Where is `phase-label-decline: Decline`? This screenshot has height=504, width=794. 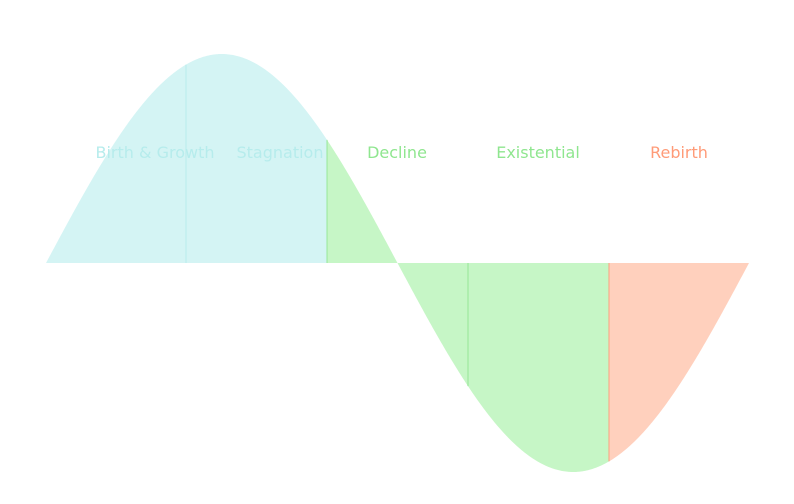 phase-label-decline: Decline is located at coordinates (397, 152).